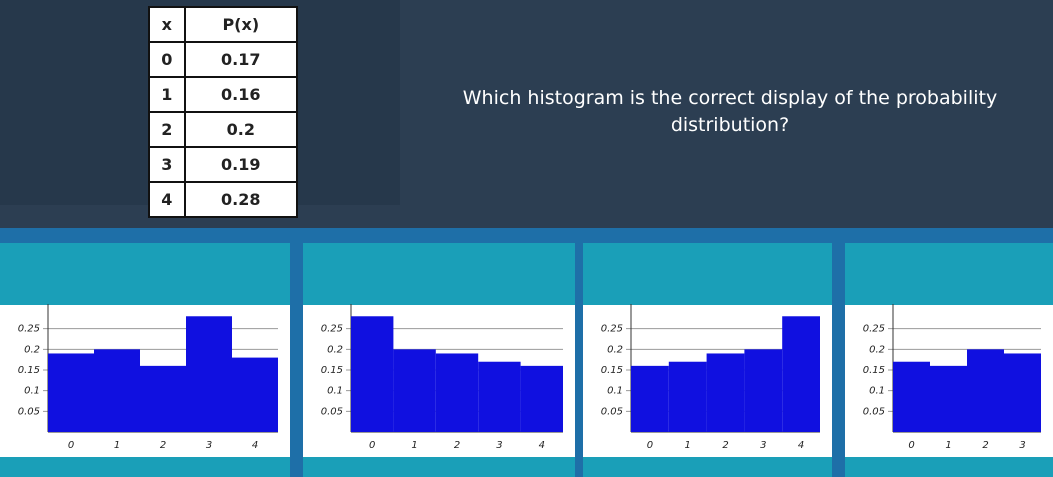  Describe the element at coordinates (167, 59) in the screenshot. I see `table-cell: 0` at that location.